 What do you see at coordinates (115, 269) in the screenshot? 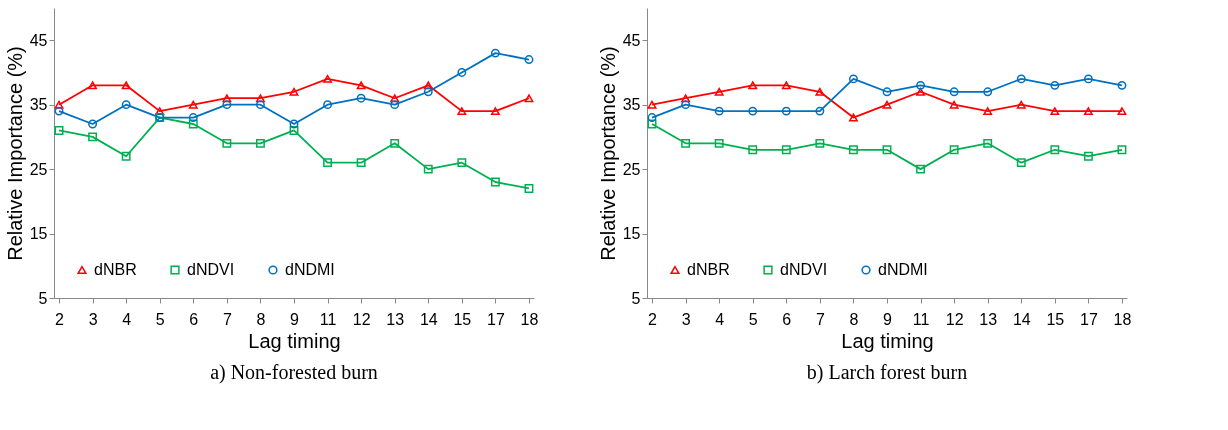
I see `legend-label: dNBR` at bounding box center [115, 269].